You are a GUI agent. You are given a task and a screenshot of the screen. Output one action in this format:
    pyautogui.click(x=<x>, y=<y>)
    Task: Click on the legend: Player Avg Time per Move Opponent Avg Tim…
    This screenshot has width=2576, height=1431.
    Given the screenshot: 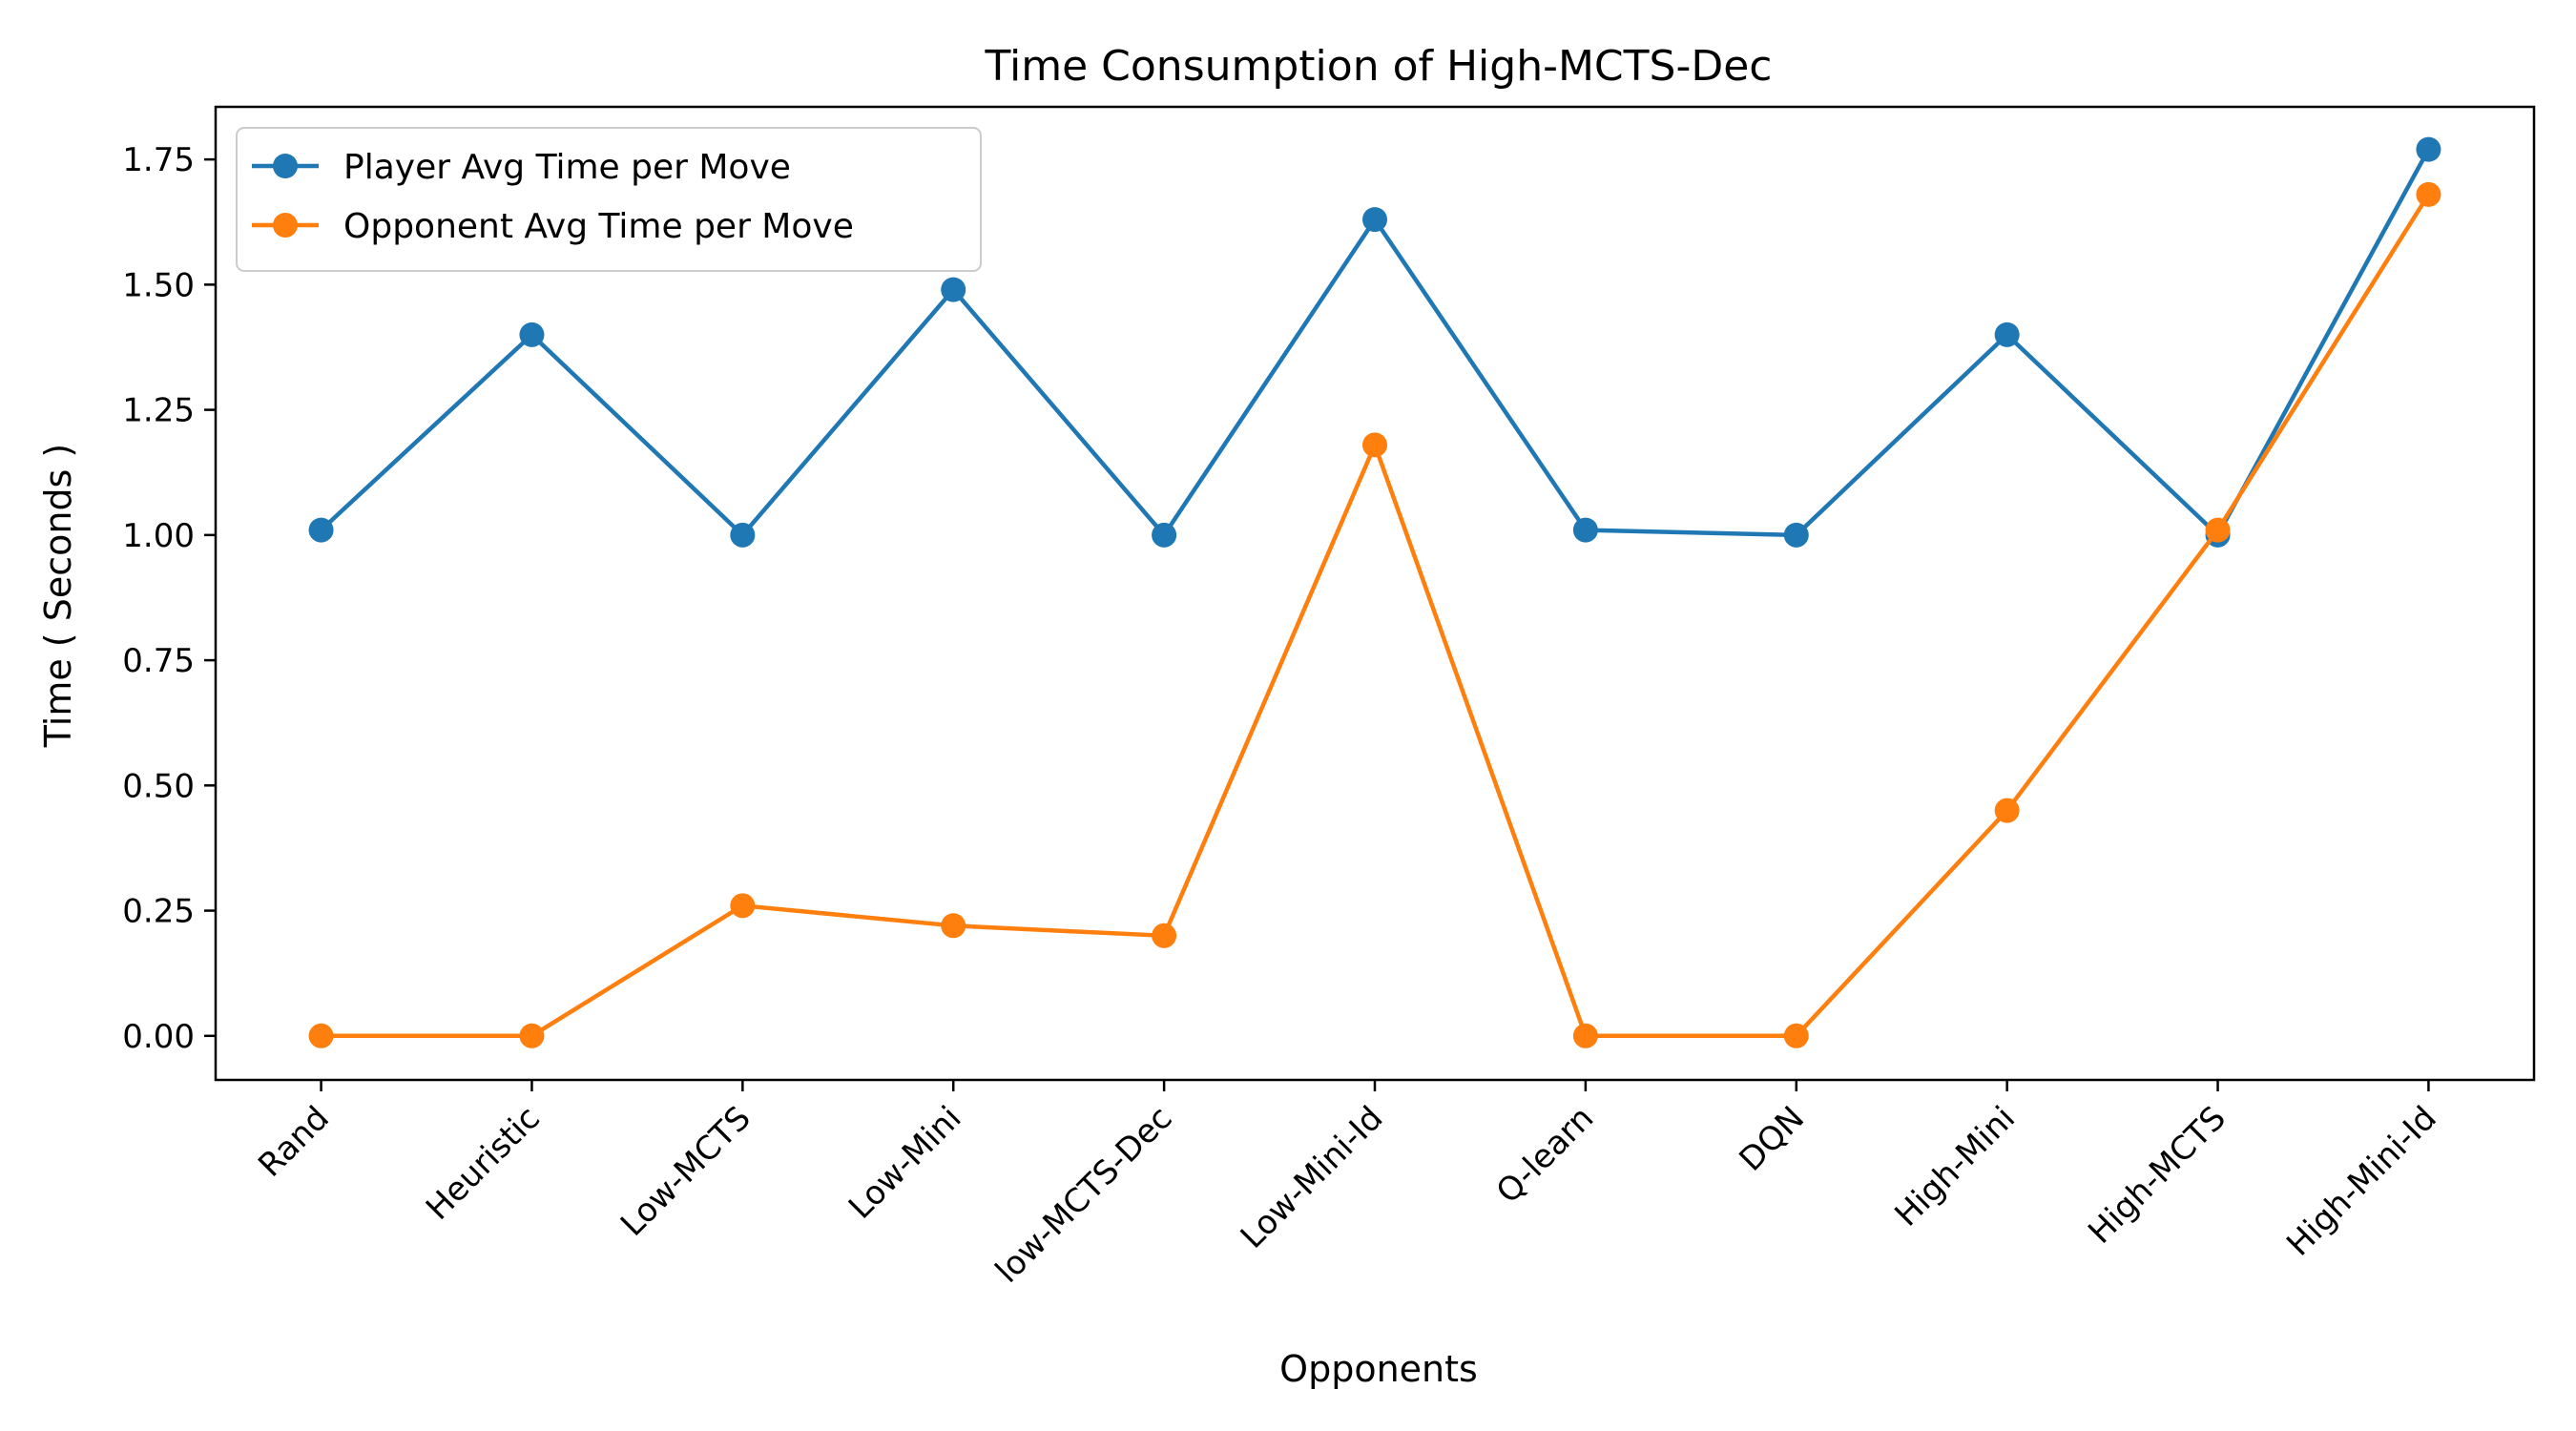 What is the action you would take?
    pyautogui.click(x=609, y=199)
    